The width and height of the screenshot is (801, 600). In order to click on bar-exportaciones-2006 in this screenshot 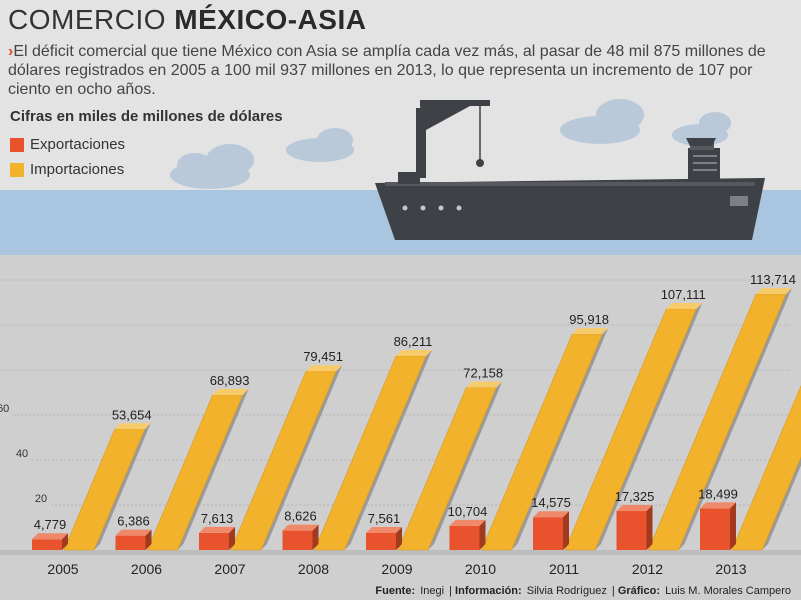, I will do `click(130, 542)`.